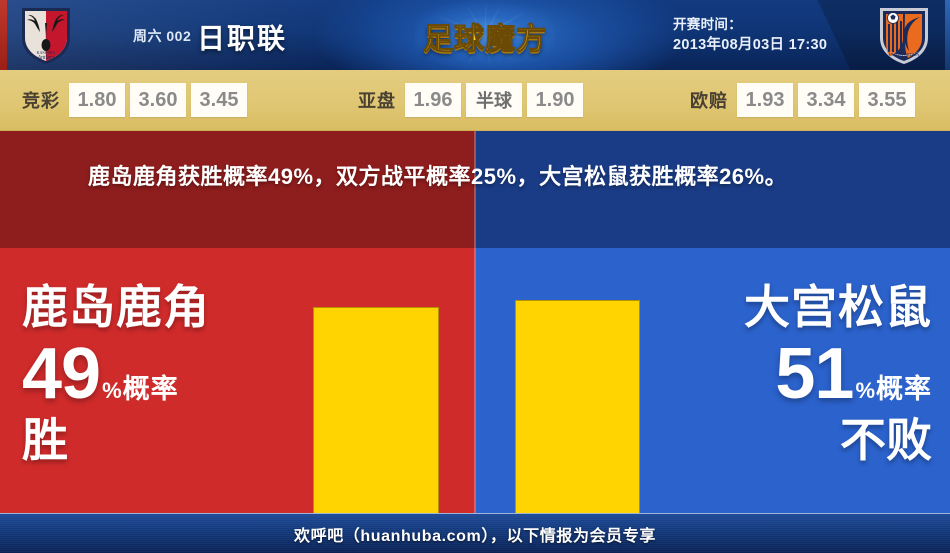 The height and width of the screenshot is (553, 950). I want to click on odds-label-oupei: 欧赔, so click(709, 101).